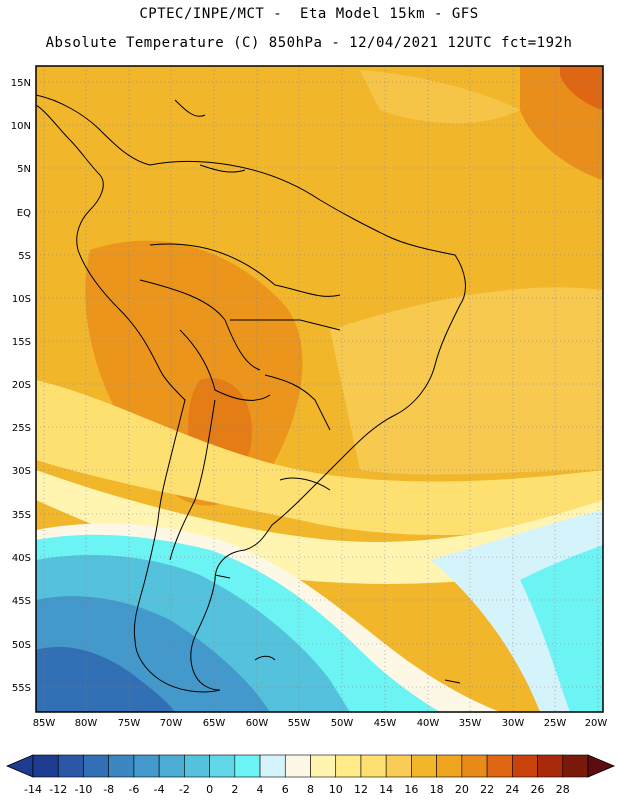 This screenshot has width=618, height=800. Describe the element at coordinates (386, 789) in the screenshot. I see `colorbar-label: 14` at that location.